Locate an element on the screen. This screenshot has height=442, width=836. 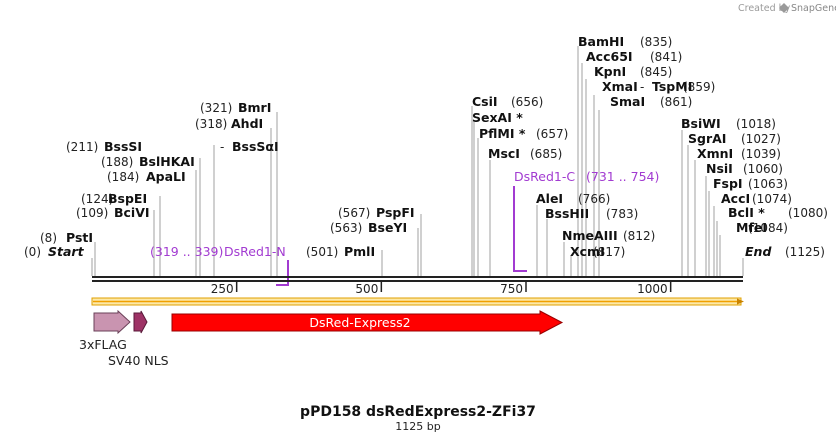
site-xmai-position: (859) is located at coordinates (699, 87).